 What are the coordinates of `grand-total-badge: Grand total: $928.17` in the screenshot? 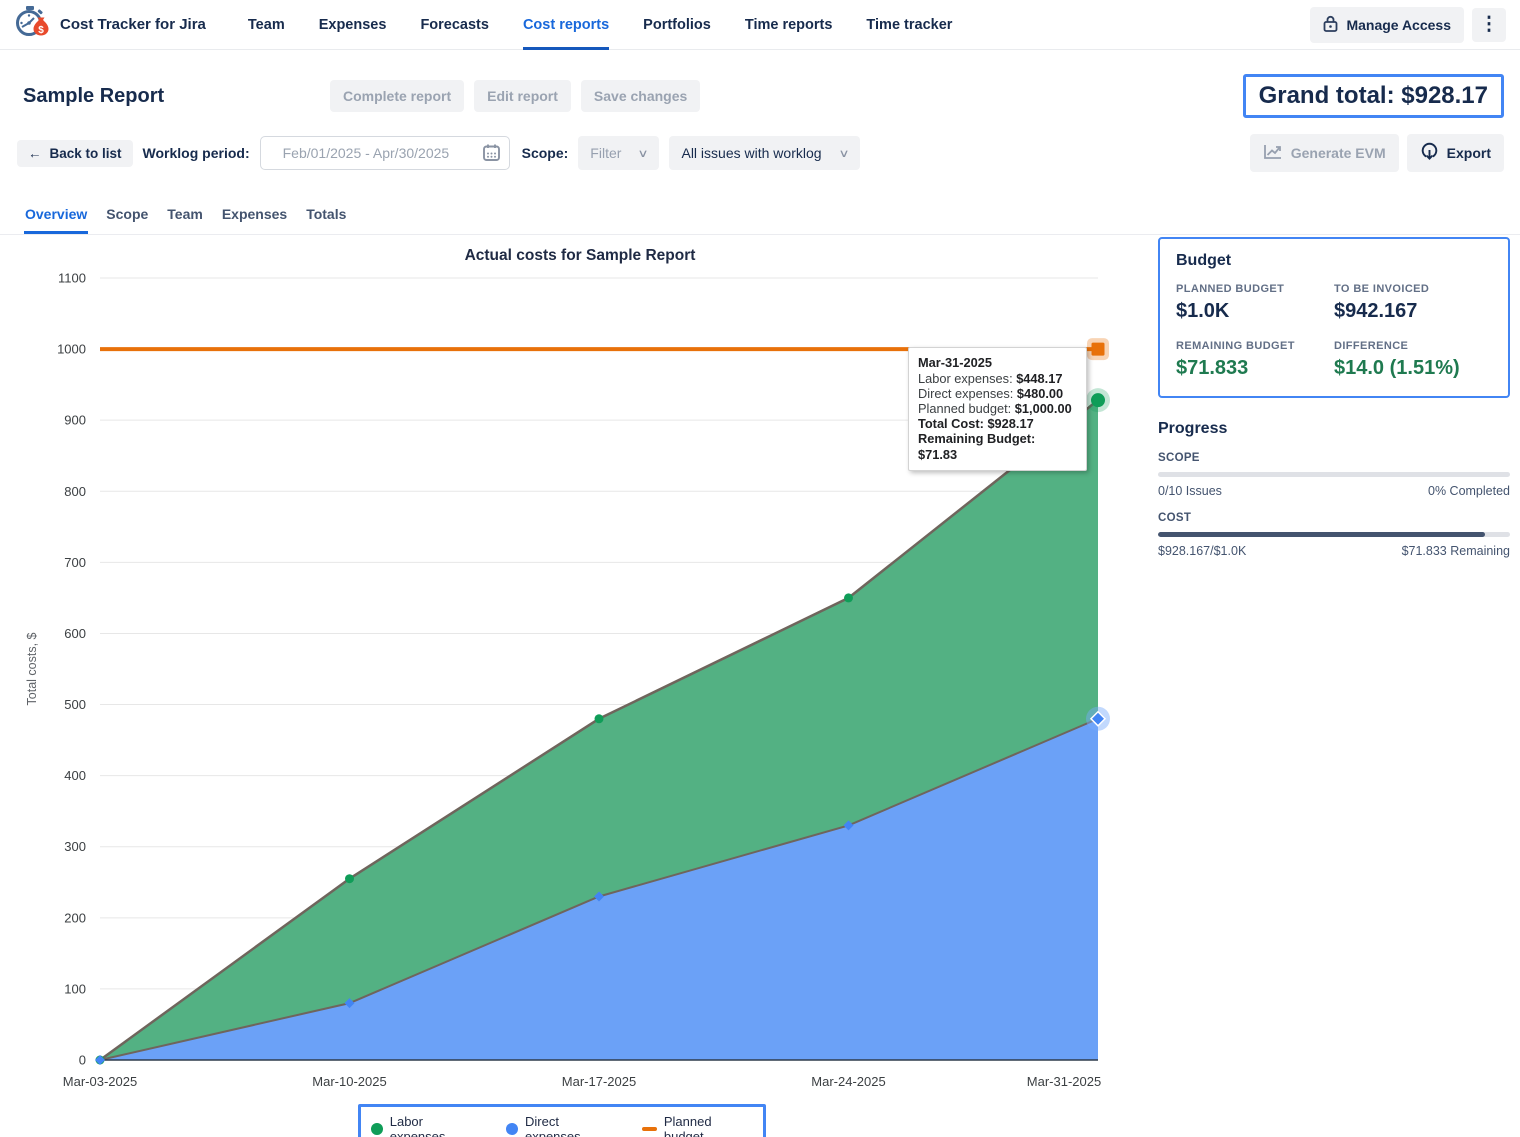 It's located at (1373, 96).